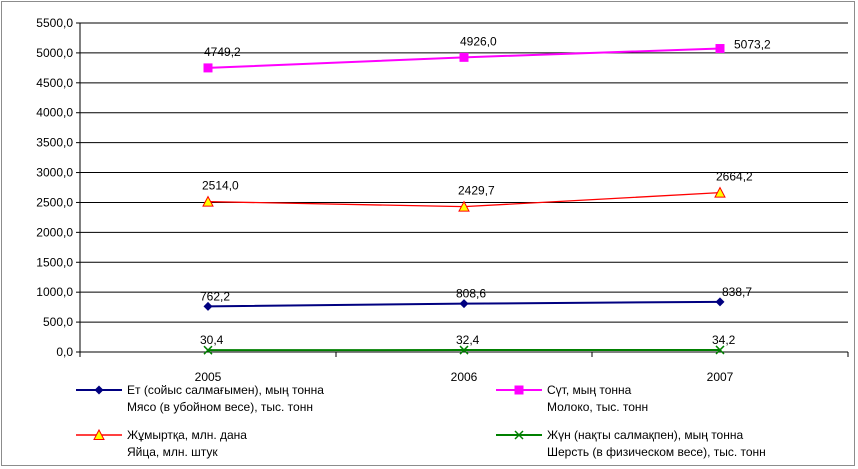  Describe the element at coordinates (187, 435) in the screenshot. I see `legend-label: Жұмыртқа, млн. дана` at that location.